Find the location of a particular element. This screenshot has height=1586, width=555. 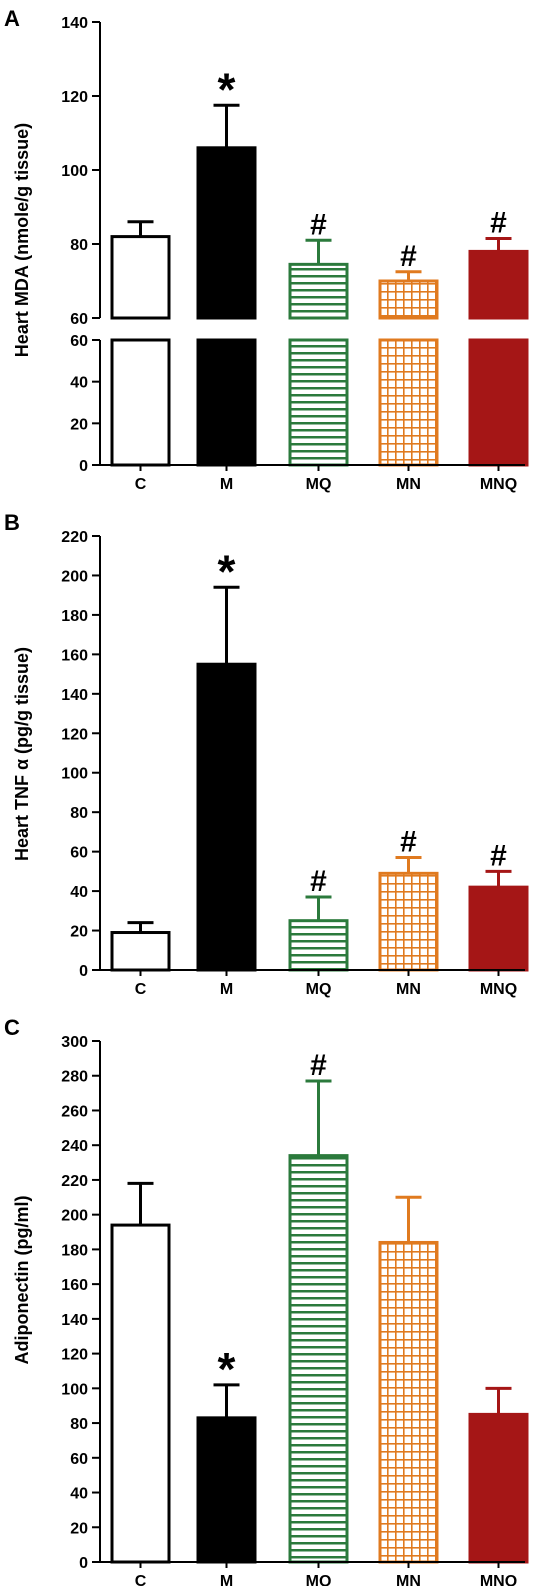

panel-c-y-tick-label-120: 120 is located at coordinates (74, 1355).